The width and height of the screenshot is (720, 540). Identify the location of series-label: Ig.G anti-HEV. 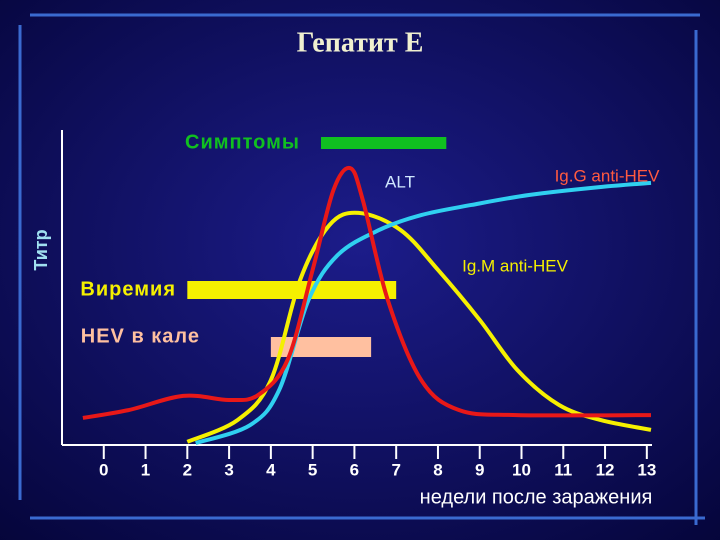
(608, 175).